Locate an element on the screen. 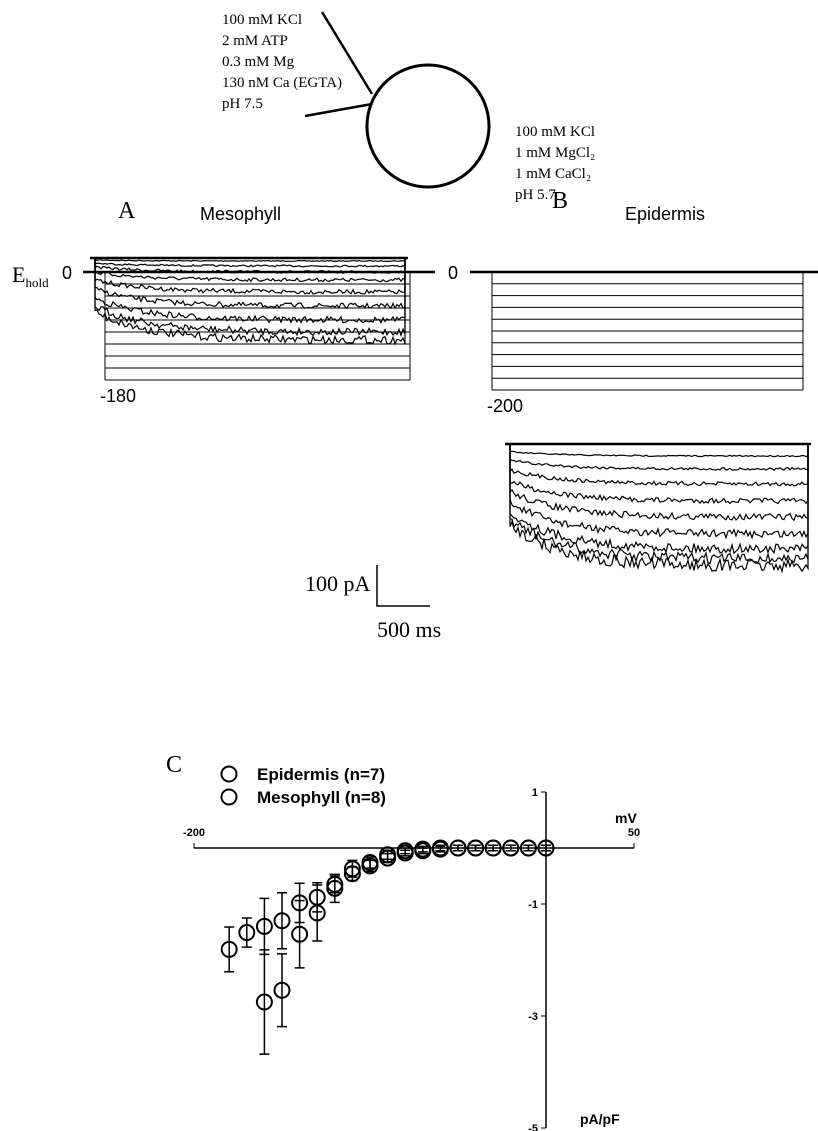 The image size is (818, 1131). solution-line: 2 mM ATP is located at coordinates (255, 41).